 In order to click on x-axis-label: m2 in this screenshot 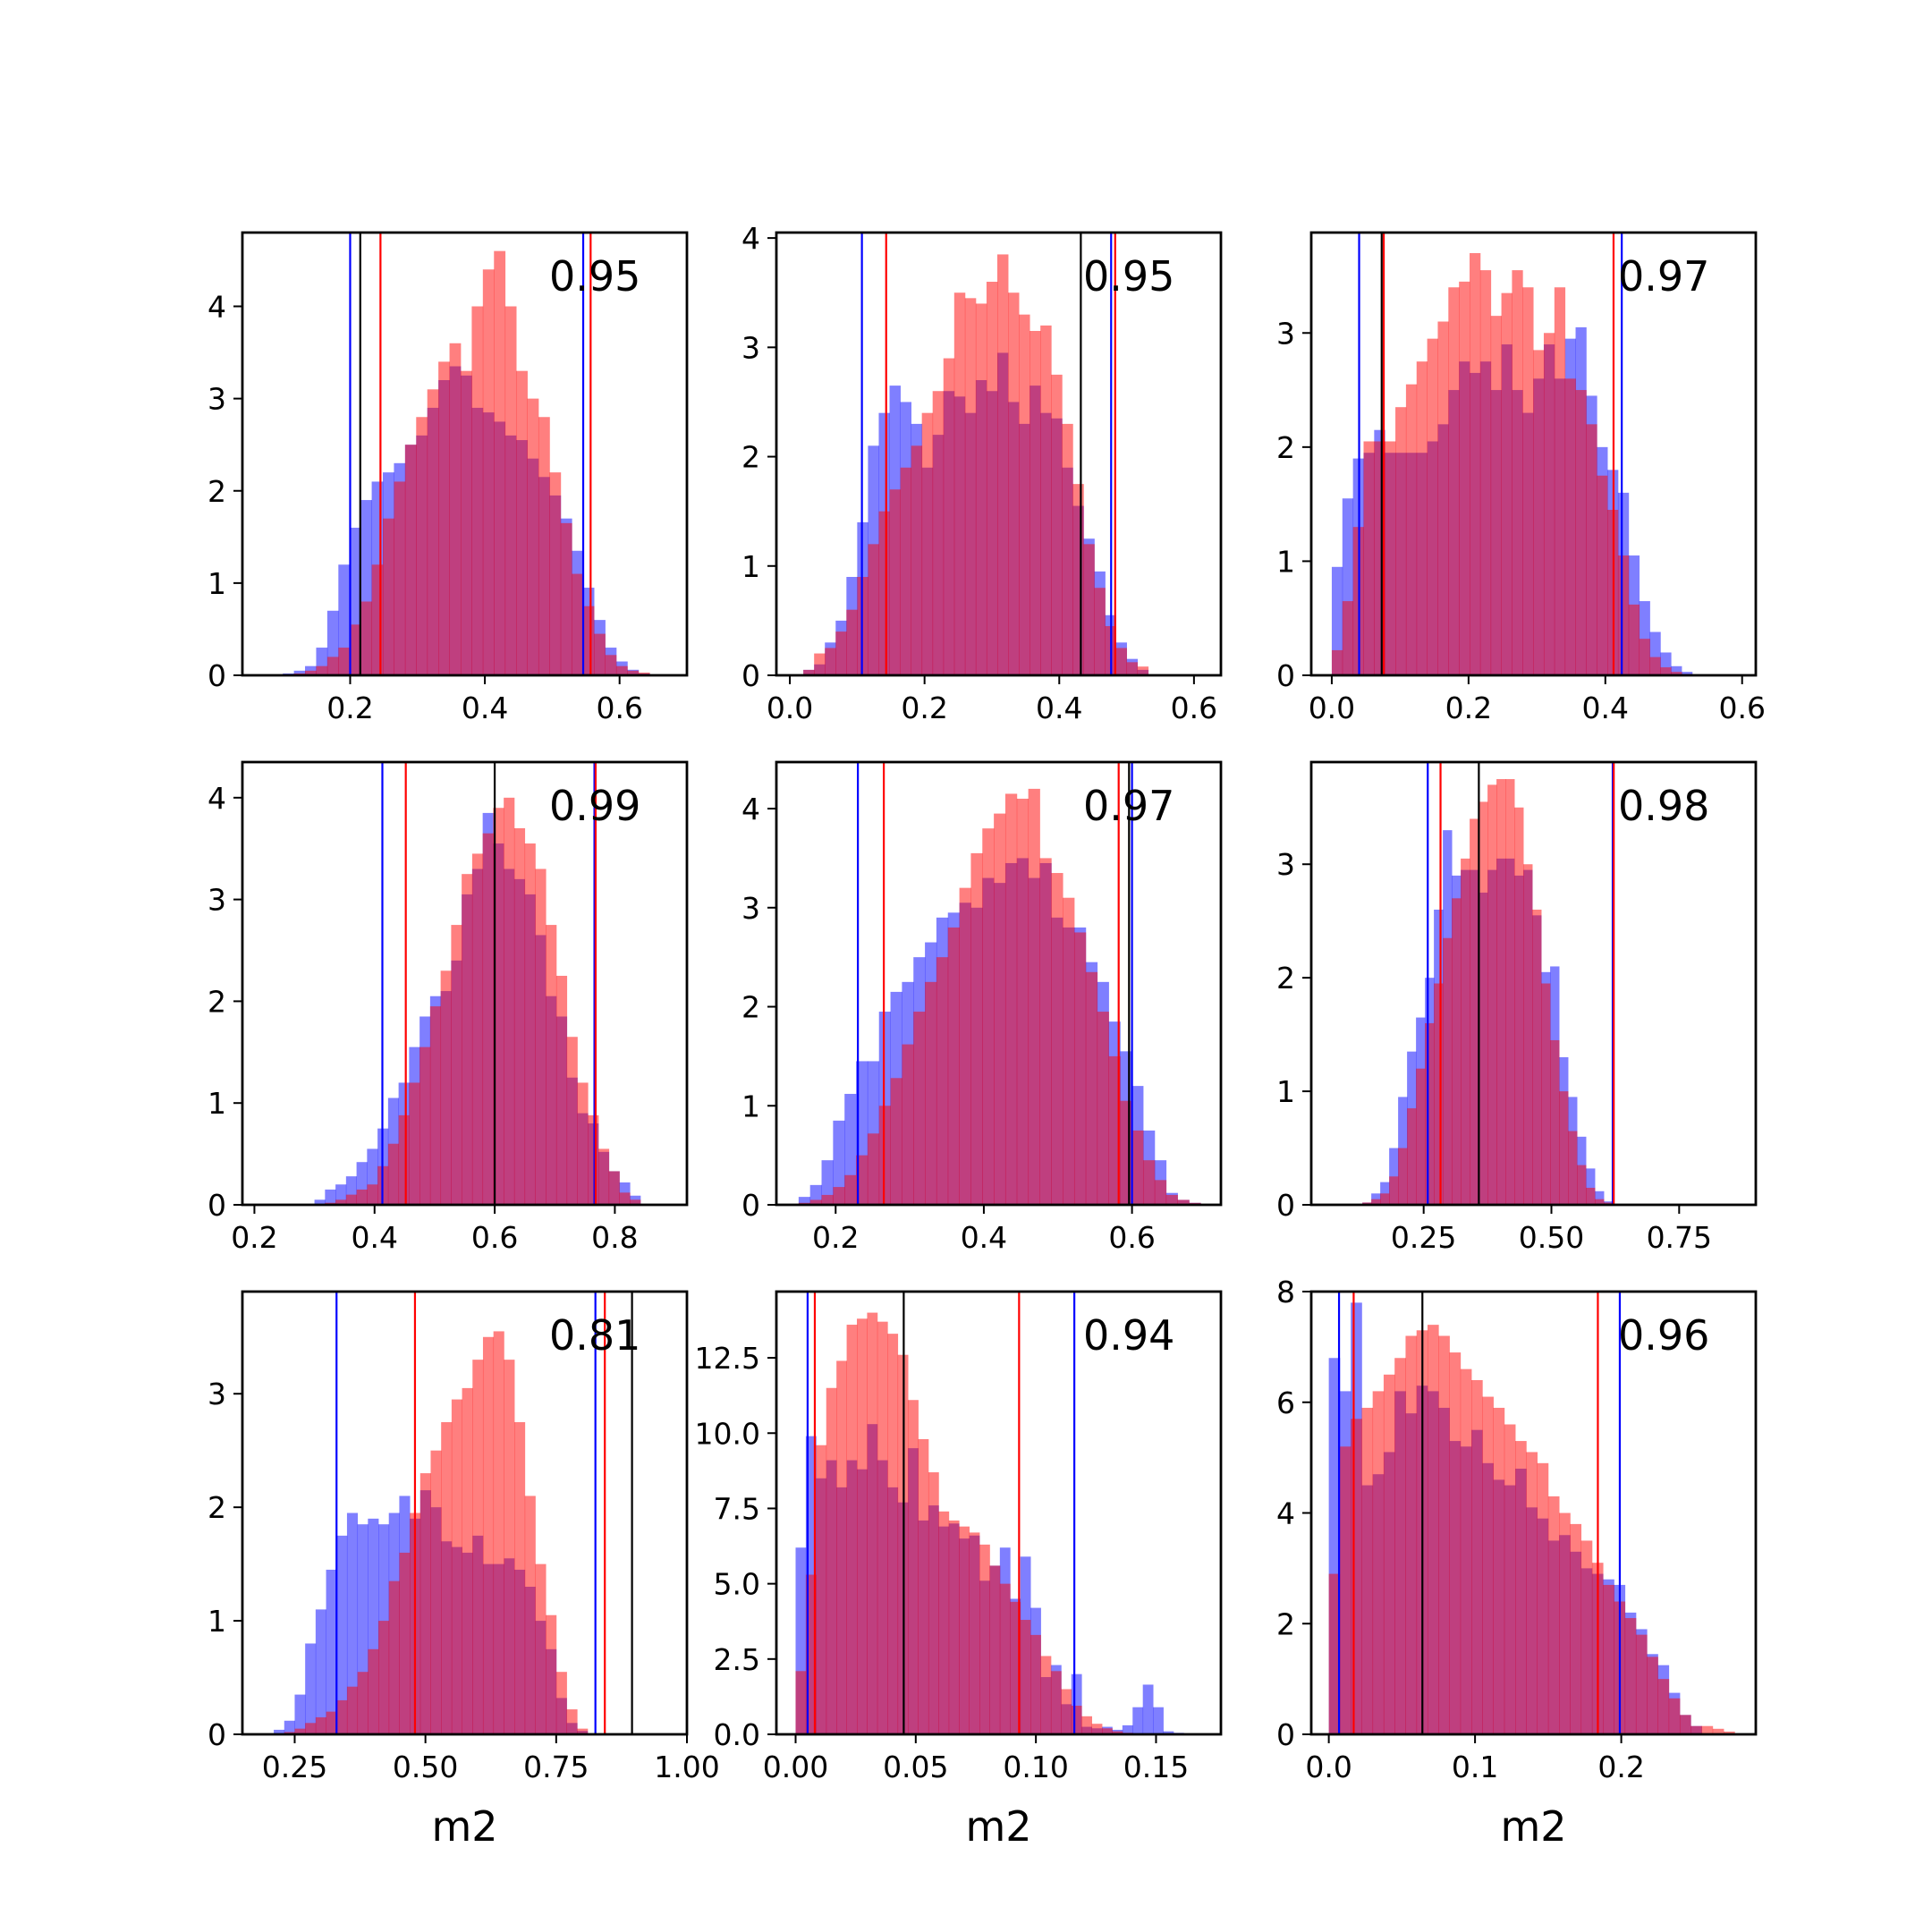, I will do `click(1533, 1826)`.